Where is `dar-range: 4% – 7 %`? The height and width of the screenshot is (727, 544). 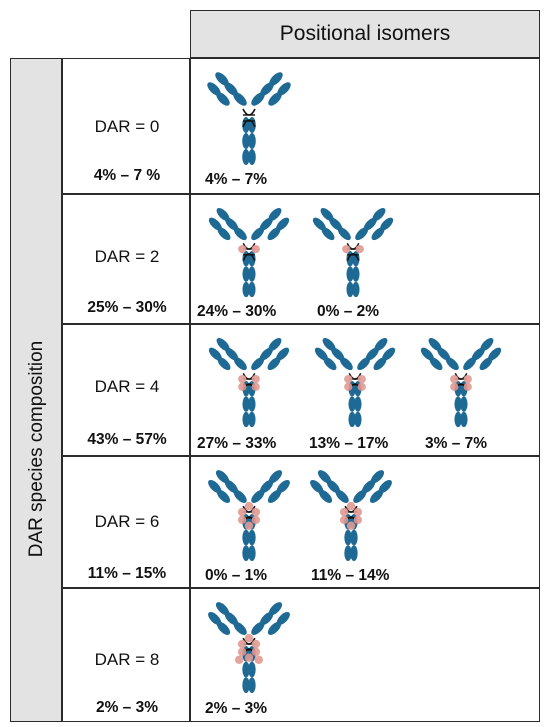 dar-range: 4% – 7 % is located at coordinates (127, 175).